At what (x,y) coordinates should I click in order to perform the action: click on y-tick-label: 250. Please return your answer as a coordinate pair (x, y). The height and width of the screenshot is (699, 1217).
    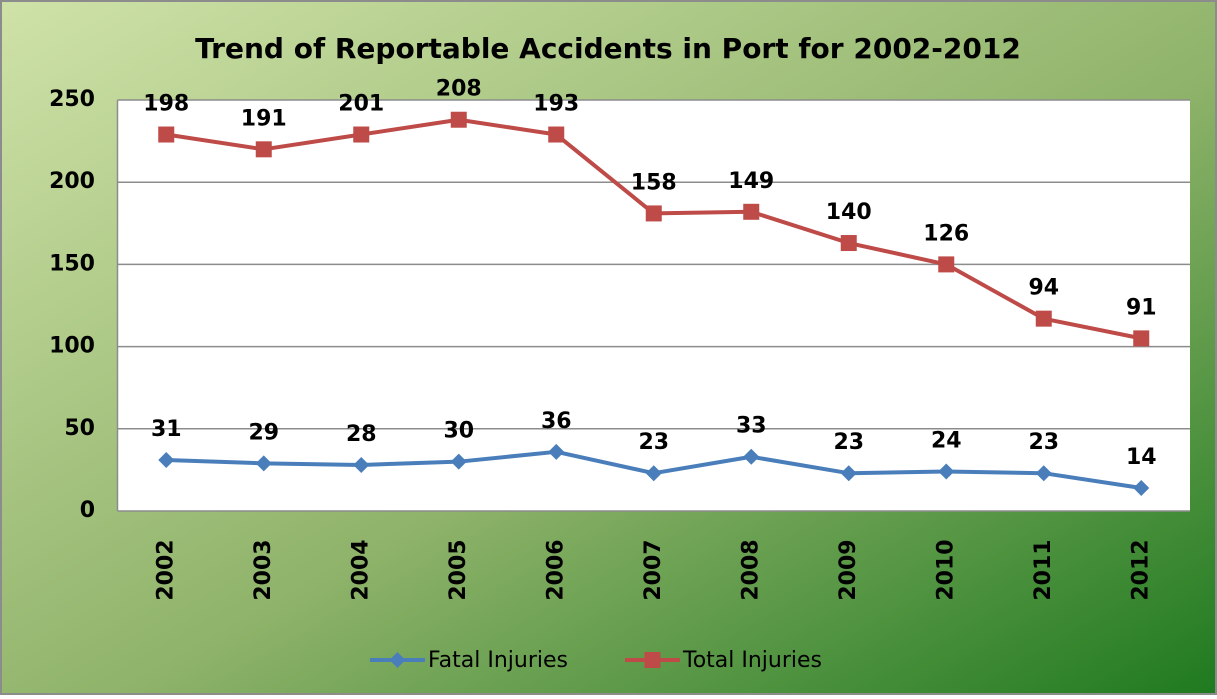
    Looking at the image, I should click on (72, 99).